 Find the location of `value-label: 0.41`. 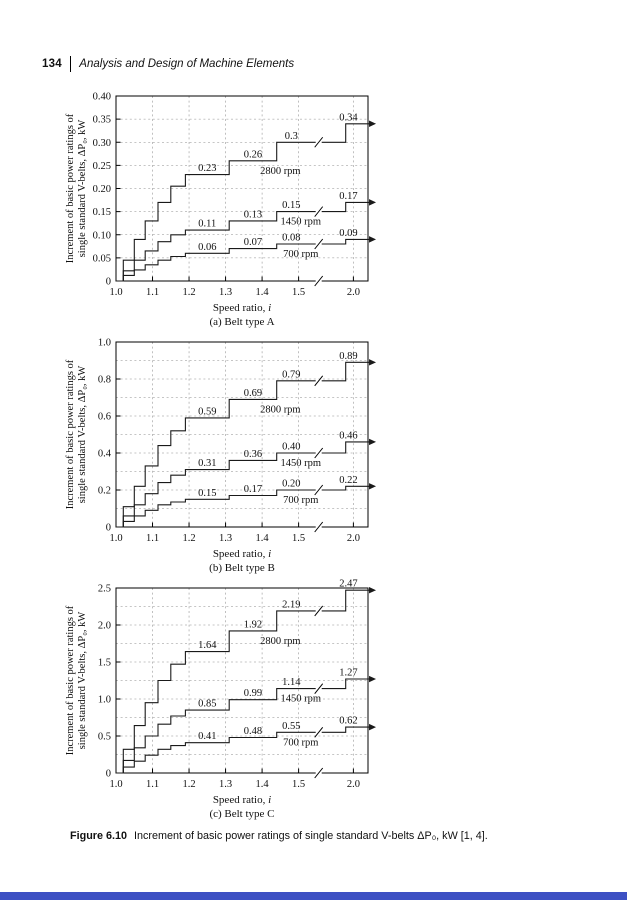

value-label: 0.41 is located at coordinates (207, 736).